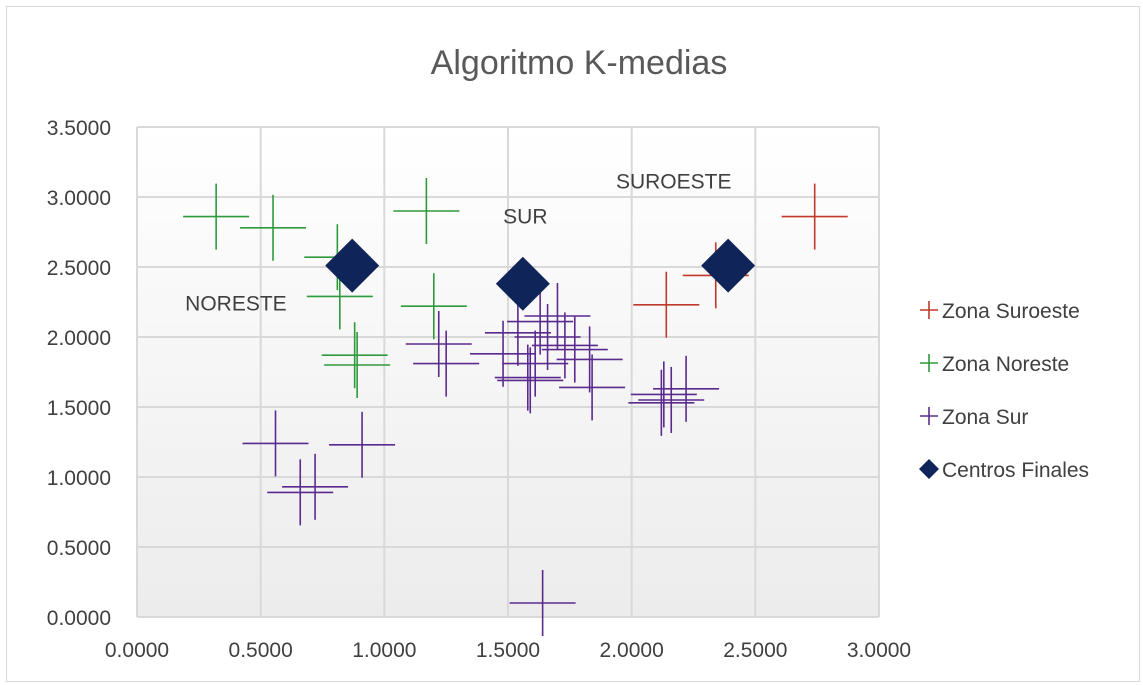 This screenshot has height=685, width=1143. What do you see at coordinates (1005, 364) in the screenshot?
I see `legend-label: Zona Noreste` at bounding box center [1005, 364].